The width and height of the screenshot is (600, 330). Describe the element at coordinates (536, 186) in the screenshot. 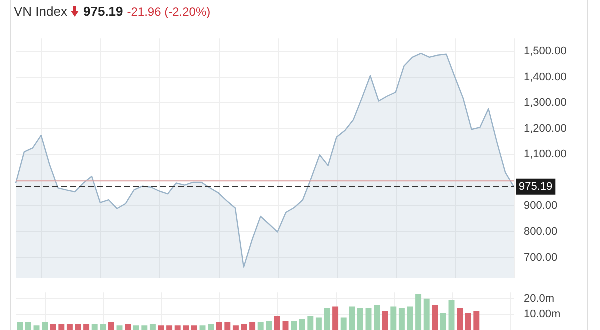

I see `ref-line-label: 975.19` at that location.